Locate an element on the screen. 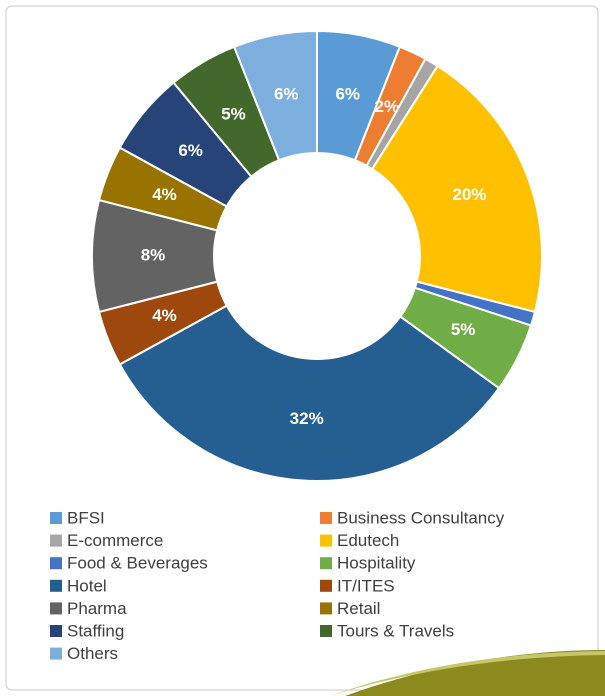  legend-label: Hospitality is located at coordinates (376, 563).